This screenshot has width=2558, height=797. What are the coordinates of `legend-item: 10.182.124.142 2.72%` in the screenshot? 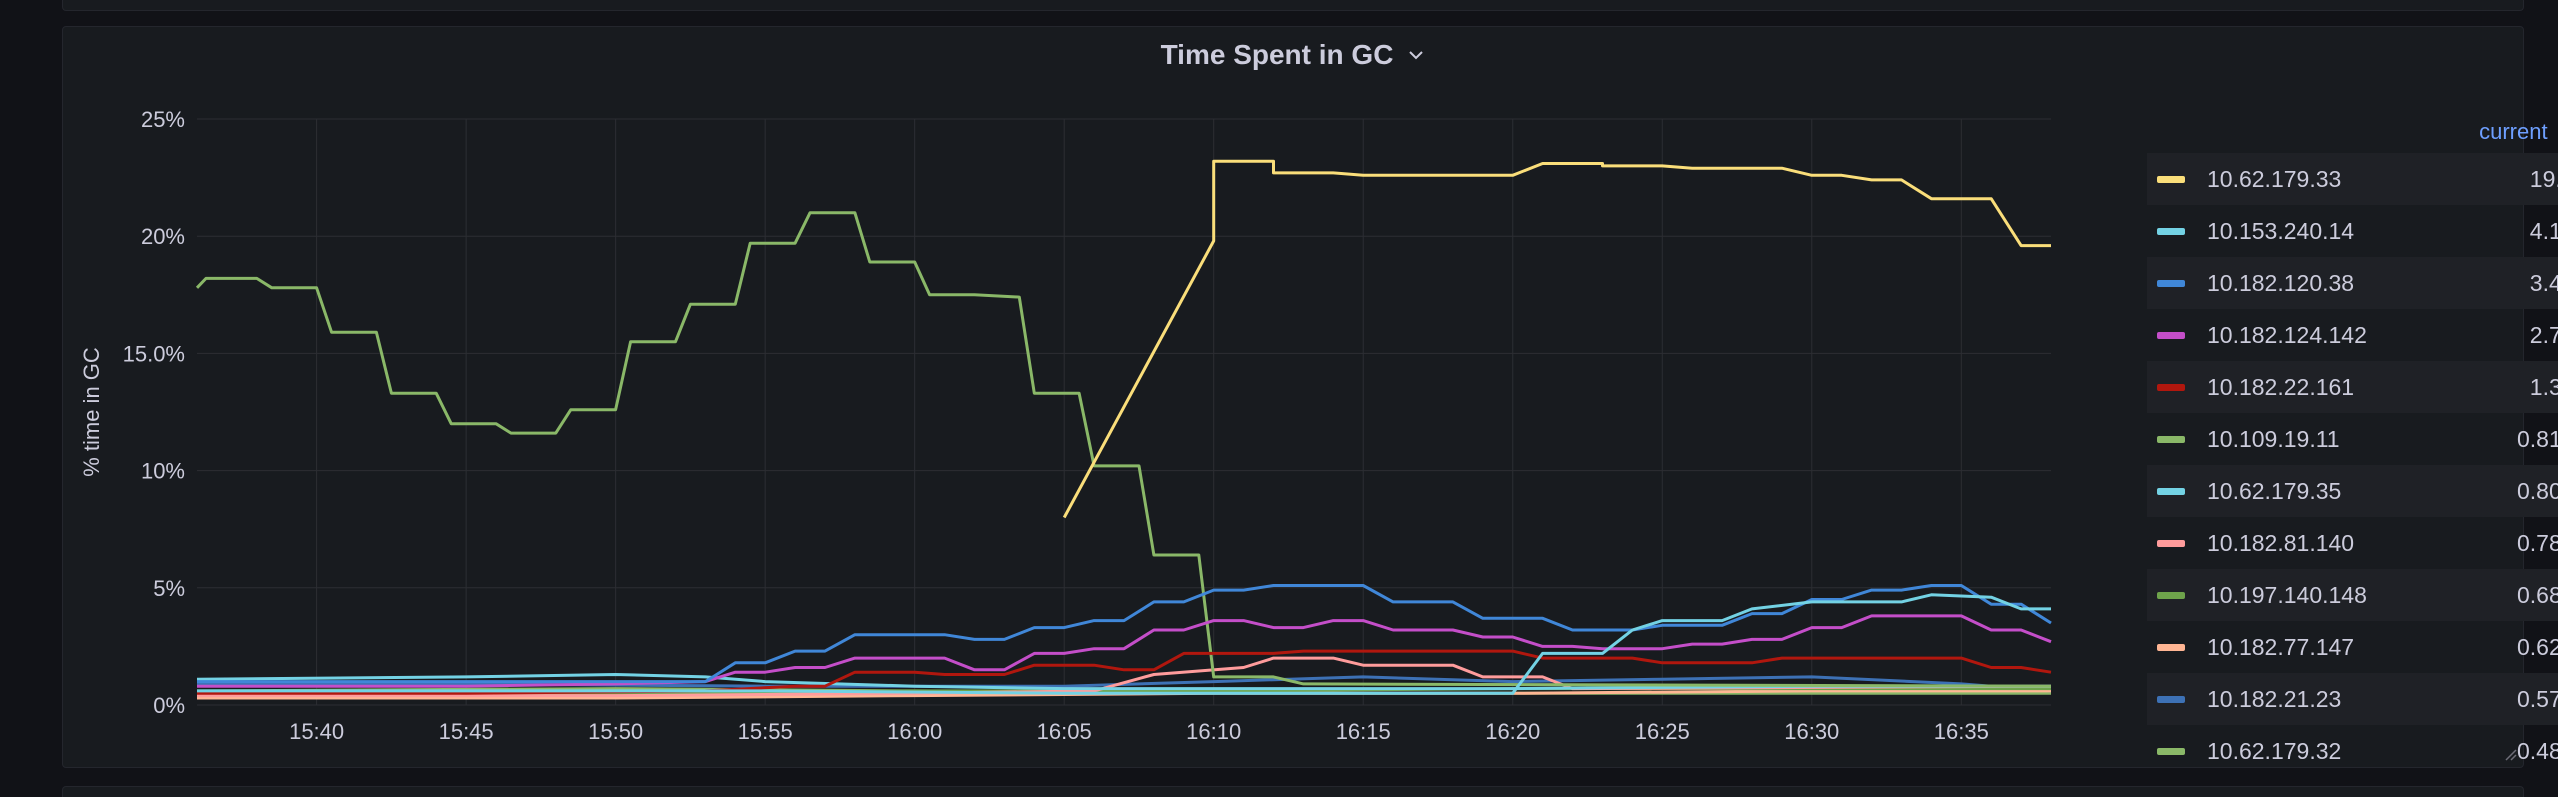 It's located at (2352, 335).